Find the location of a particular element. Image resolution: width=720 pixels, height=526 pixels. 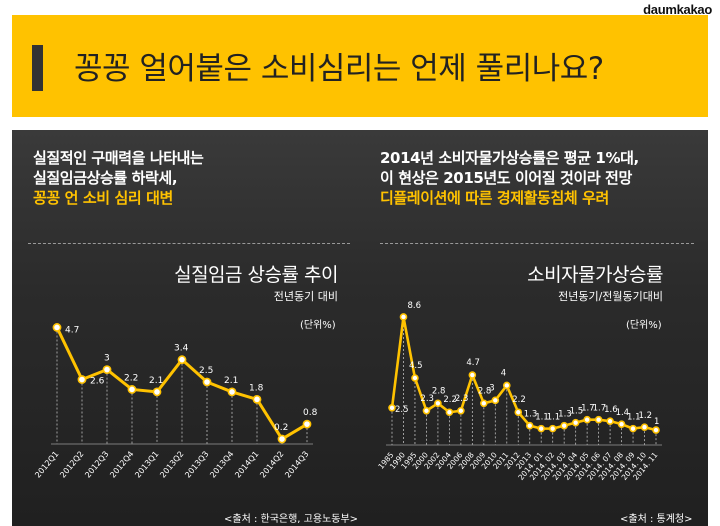

tick-label-0: 2012Q1 is located at coordinates (46, 465).